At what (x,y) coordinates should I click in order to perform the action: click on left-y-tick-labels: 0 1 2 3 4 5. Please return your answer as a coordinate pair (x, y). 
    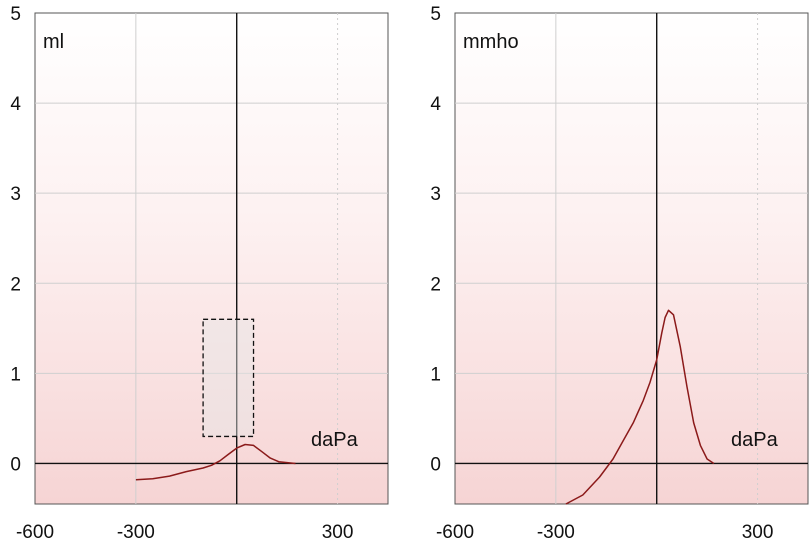
    Looking at the image, I should click on (15, 239).